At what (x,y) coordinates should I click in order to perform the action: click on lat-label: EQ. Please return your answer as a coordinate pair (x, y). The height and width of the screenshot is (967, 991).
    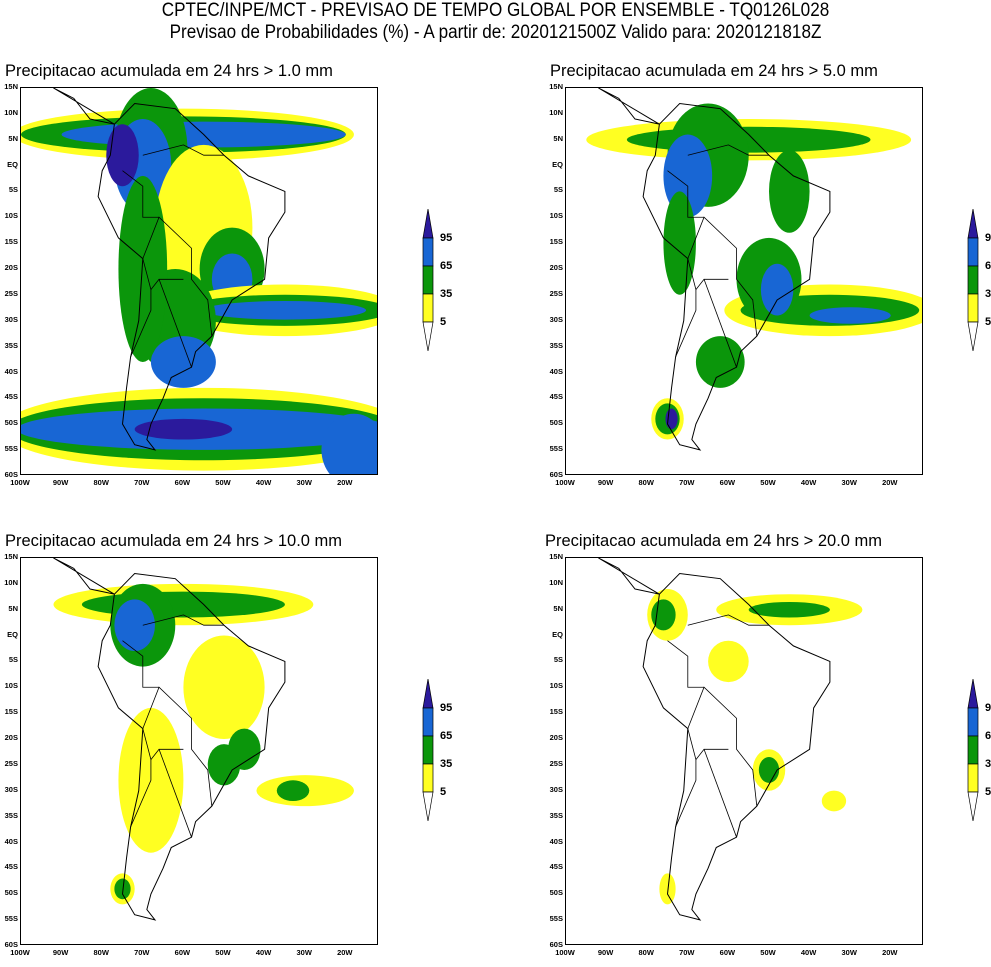
    Looking at the image, I should click on (557, 164).